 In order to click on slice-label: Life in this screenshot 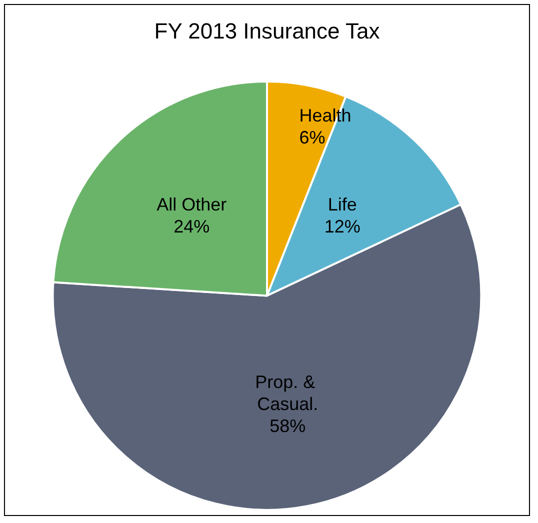, I will do `click(342, 204)`.